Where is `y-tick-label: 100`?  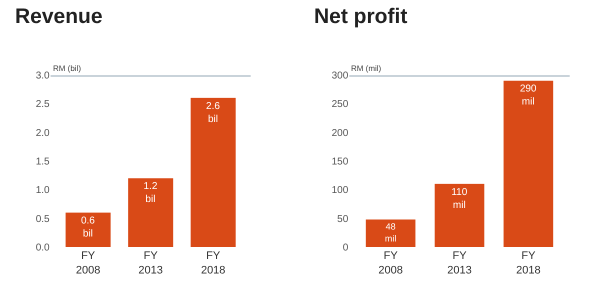
y-tick-label: 100 is located at coordinates (340, 190).